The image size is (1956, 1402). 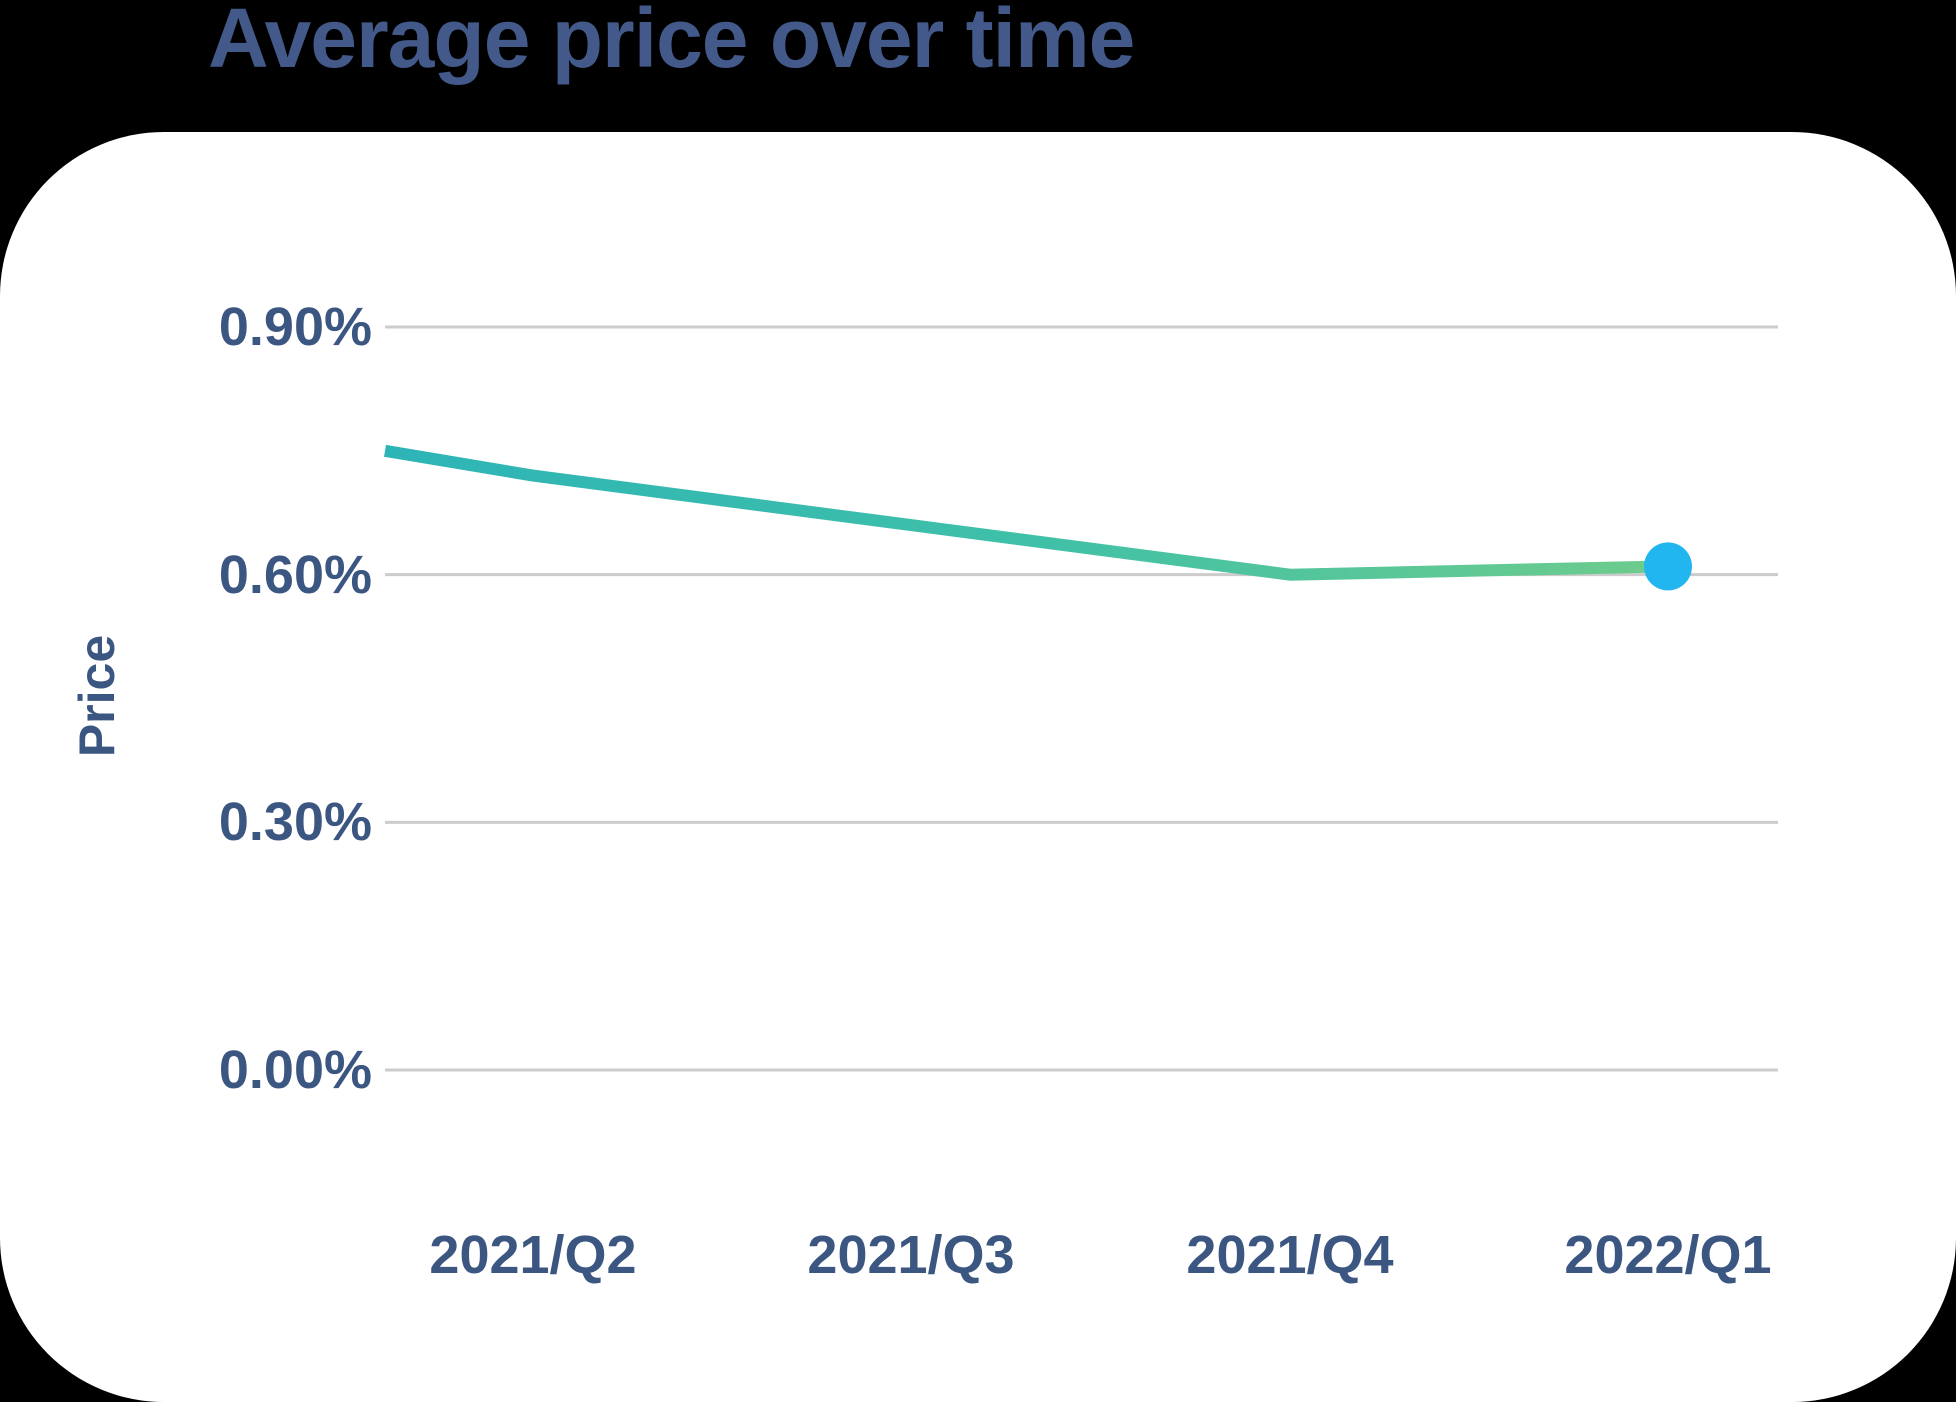 I want to click on chart-title: Average price over time, so click(x=671, y=42).